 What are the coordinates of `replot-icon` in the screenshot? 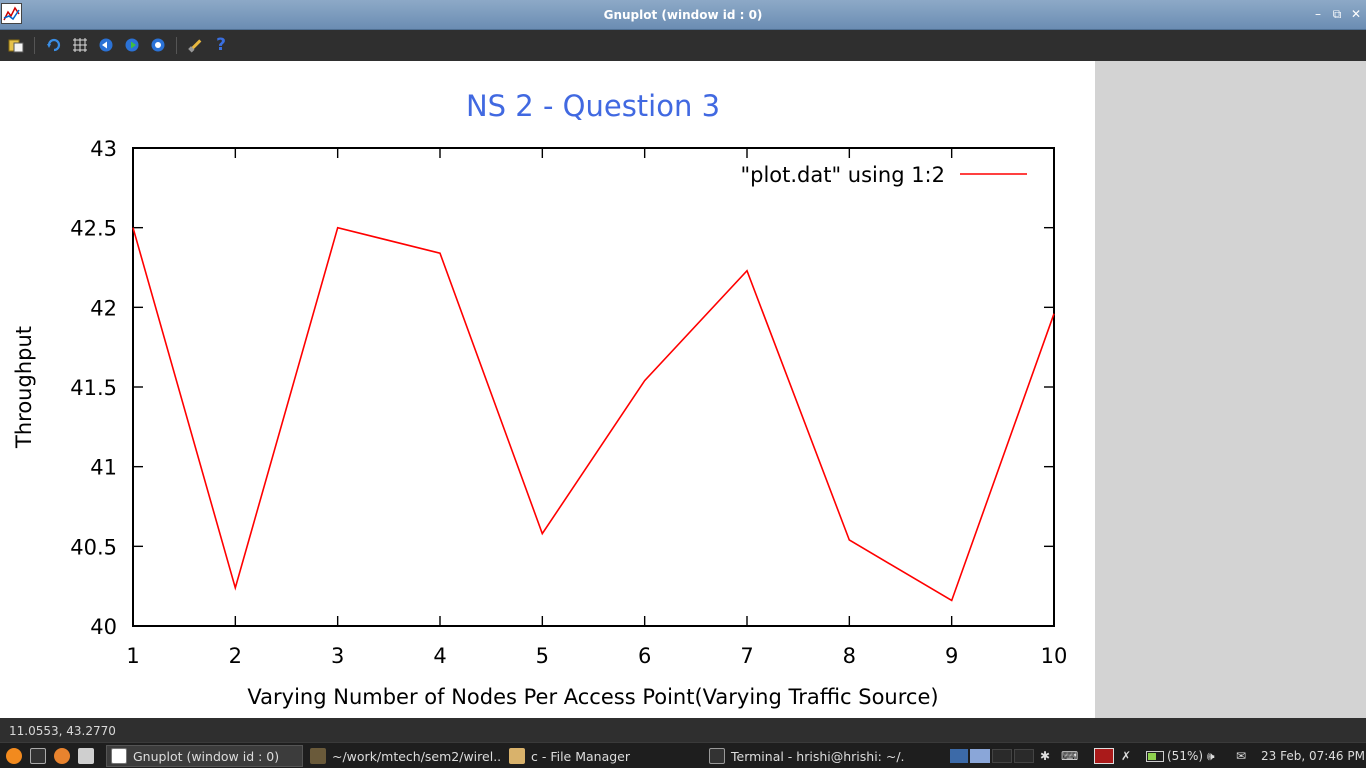 It's located at (54, 45).